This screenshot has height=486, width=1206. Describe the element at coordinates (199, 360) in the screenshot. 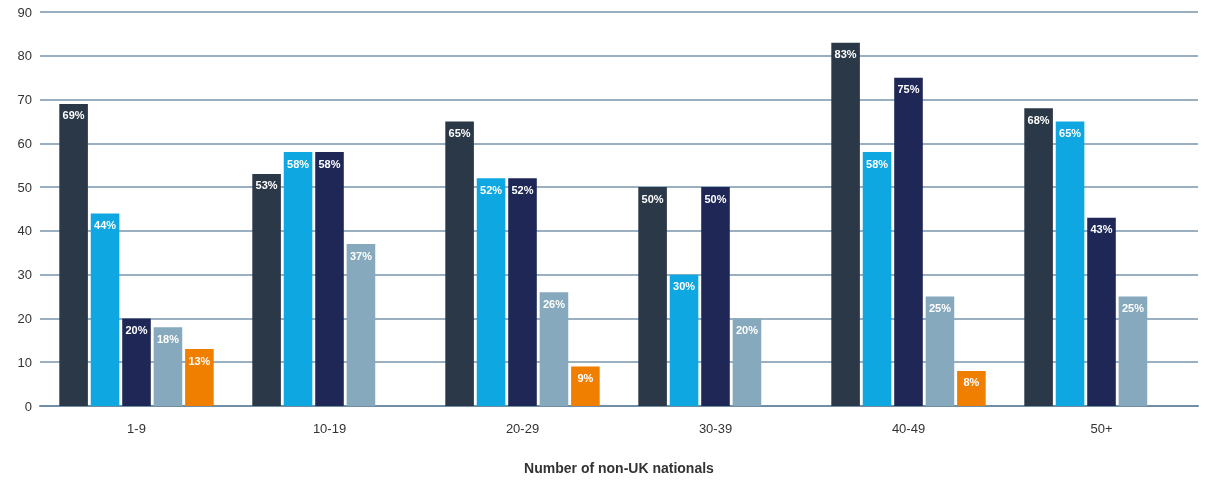

I see `data-label: 13%` at that location.